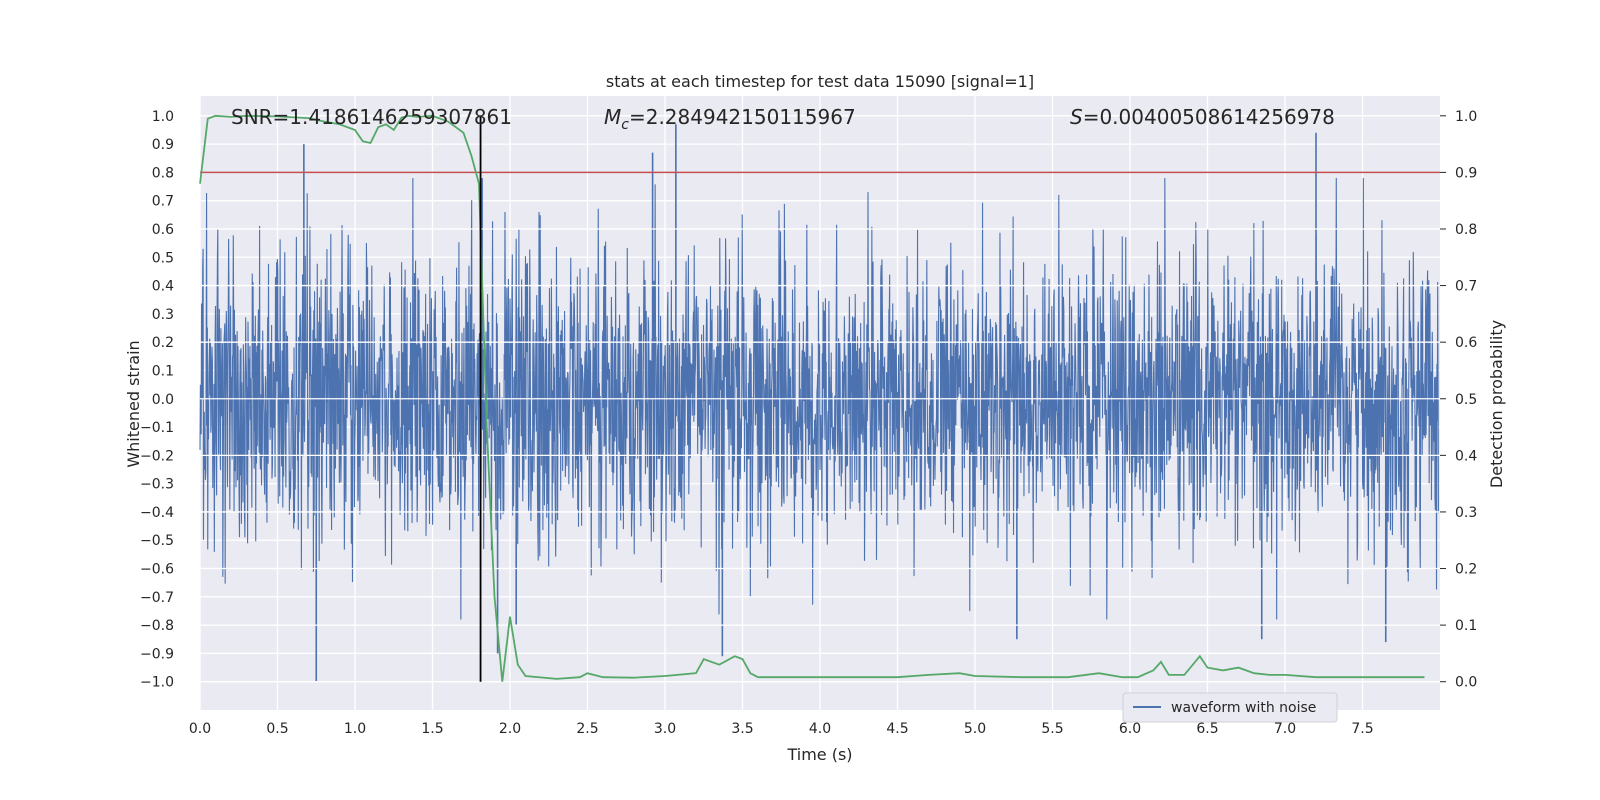 The image size is (1600, 800). Describe the element at coordinates (1466, 513) in the screenshot. I see `right-tick-label: 0.3` at that location.